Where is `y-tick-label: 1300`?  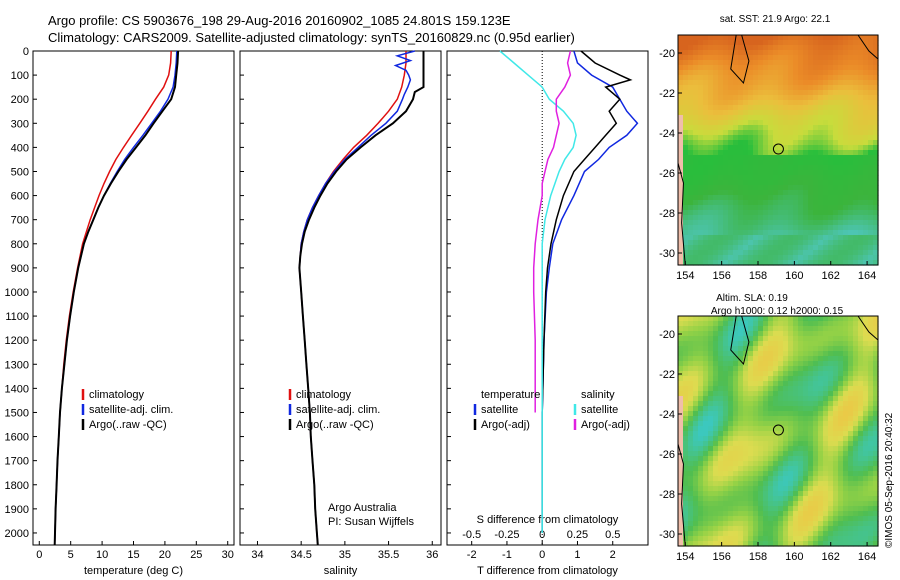 y-tick-label: 1300 is located at coordinates (17, 365).